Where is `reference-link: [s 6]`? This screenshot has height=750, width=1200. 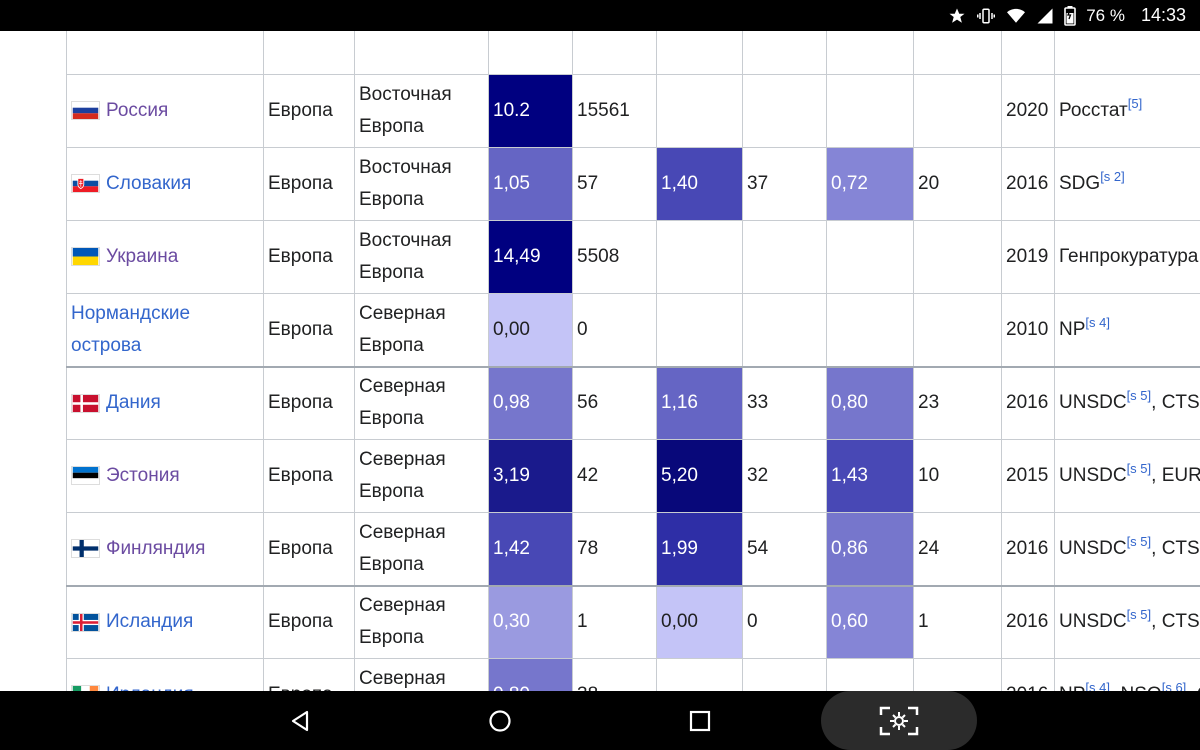
reference-link: [s 6] is located at coordinates (1174, 685).